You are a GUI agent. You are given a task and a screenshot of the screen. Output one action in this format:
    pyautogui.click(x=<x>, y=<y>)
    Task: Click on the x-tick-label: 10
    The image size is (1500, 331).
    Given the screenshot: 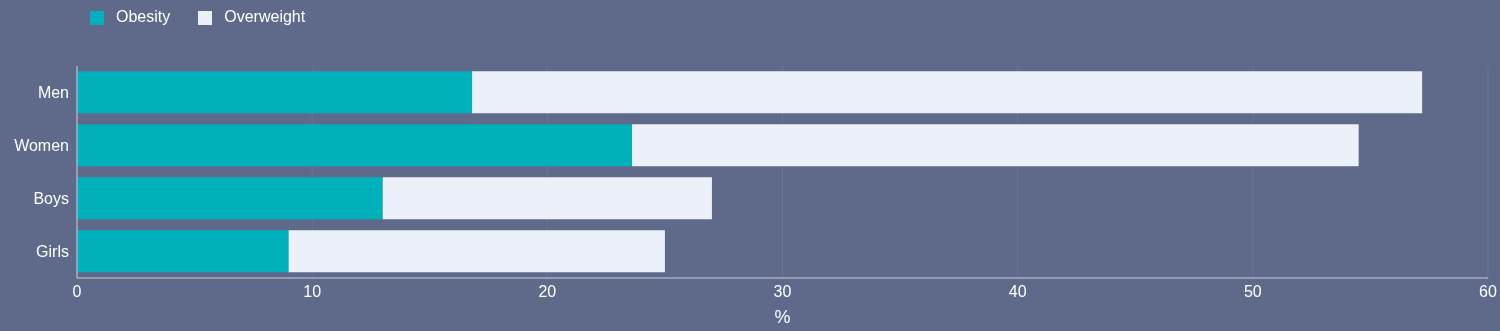 What is the action you would take?
    pyautogui.click(x=312, y=292)
    